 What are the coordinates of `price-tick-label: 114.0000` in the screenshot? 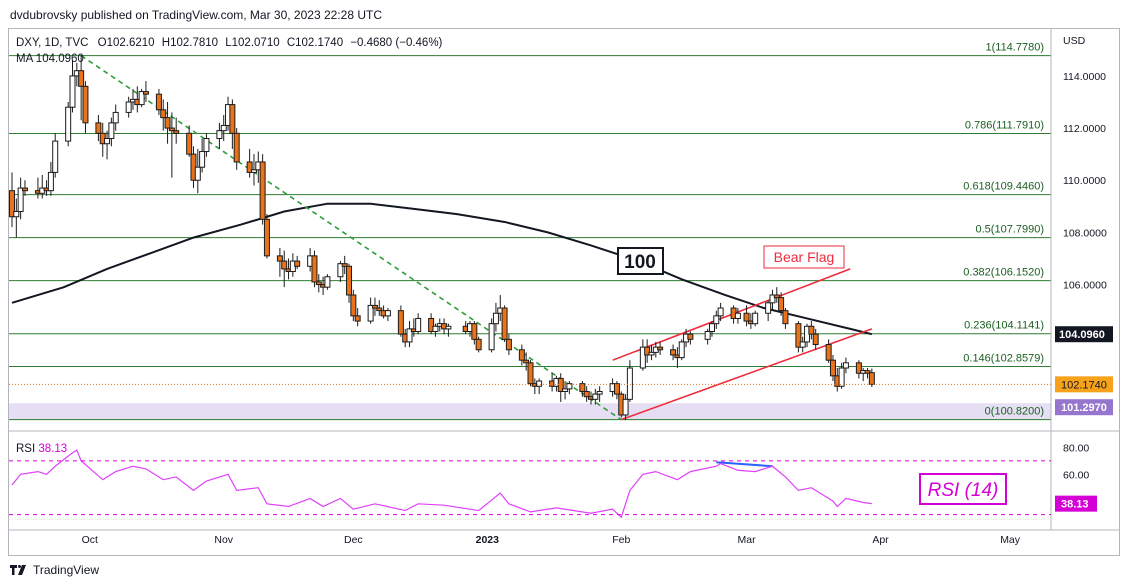 It's located at (1084, 77).